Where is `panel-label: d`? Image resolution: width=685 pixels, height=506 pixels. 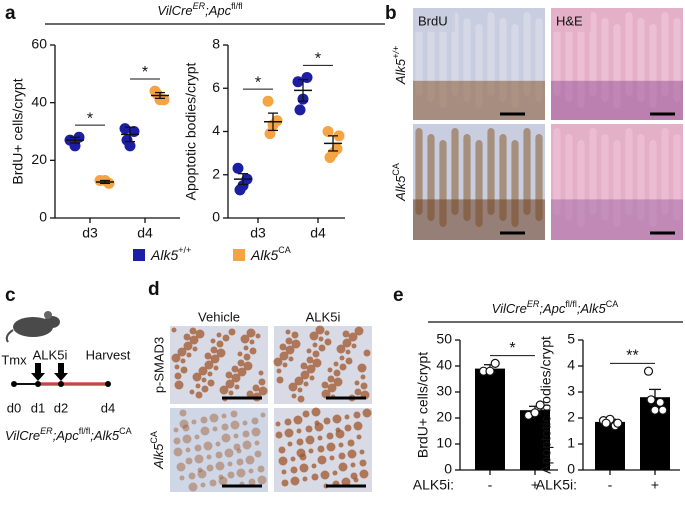
panel-label: d is located at coordinates (154, 289).